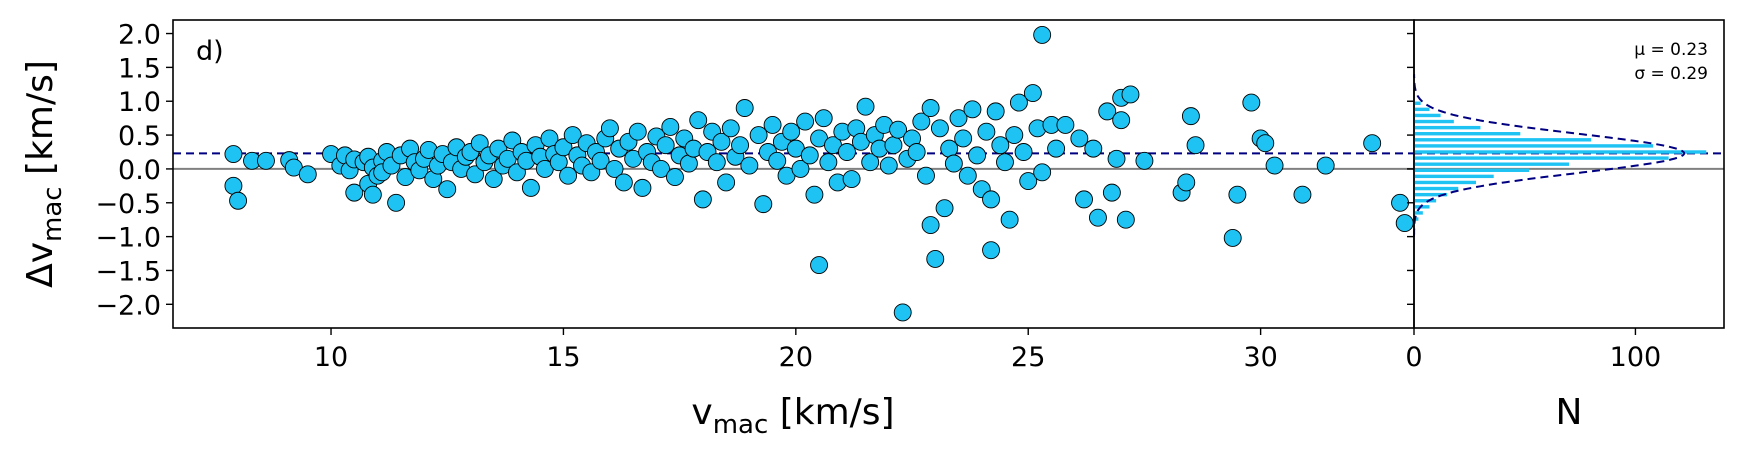 The image size is (1741, 451). I want to click on x-tick-label: 25, so click(1028, 357).